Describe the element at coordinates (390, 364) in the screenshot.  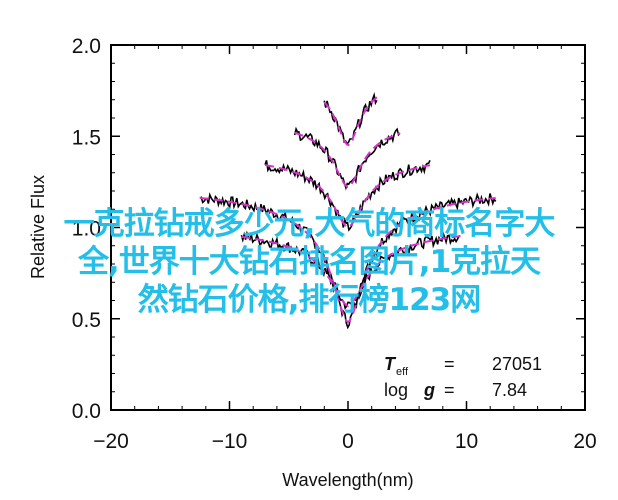
I see `teff-symbol: T` at that location.